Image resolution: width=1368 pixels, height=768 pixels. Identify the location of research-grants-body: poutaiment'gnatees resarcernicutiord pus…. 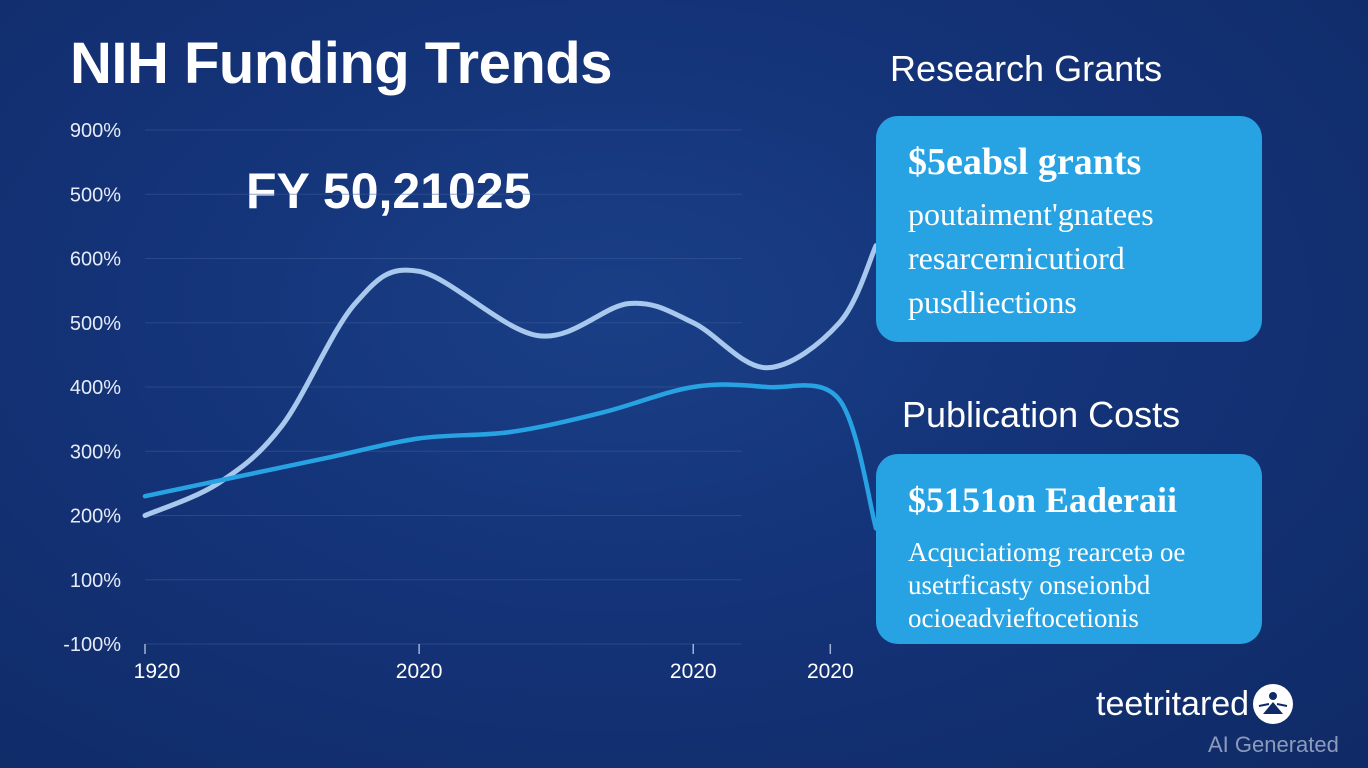
(1069, 258).